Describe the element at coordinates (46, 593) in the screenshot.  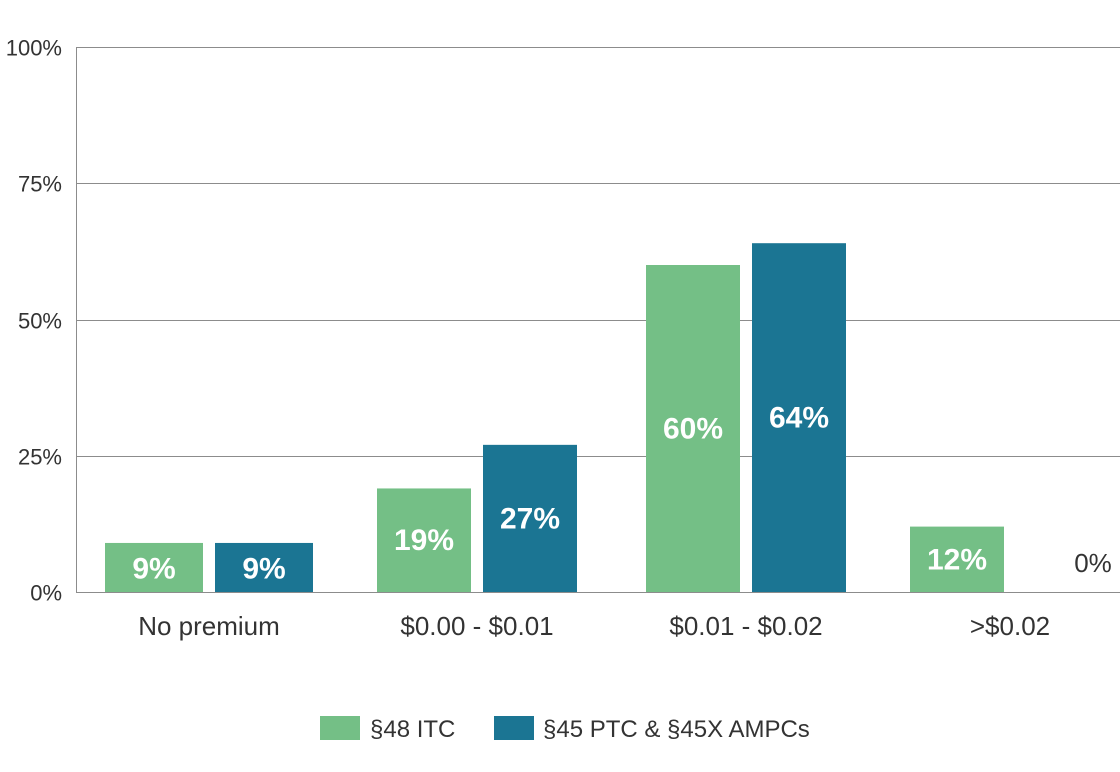
I see `y-tick-label: 0%` at that location.